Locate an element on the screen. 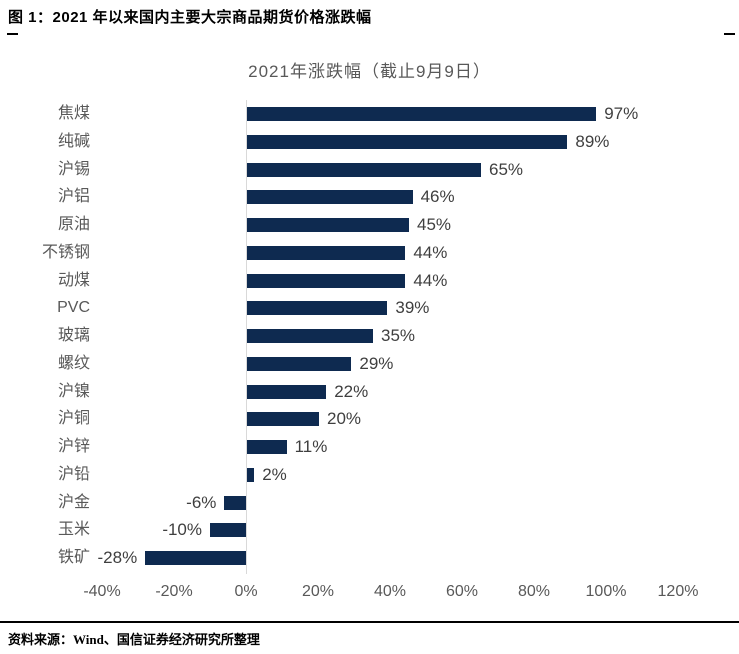 Image resolution: width=739 pixels, height=654 pixels. bar-row: 螺纹 29% is located at coordinates (369, 364).